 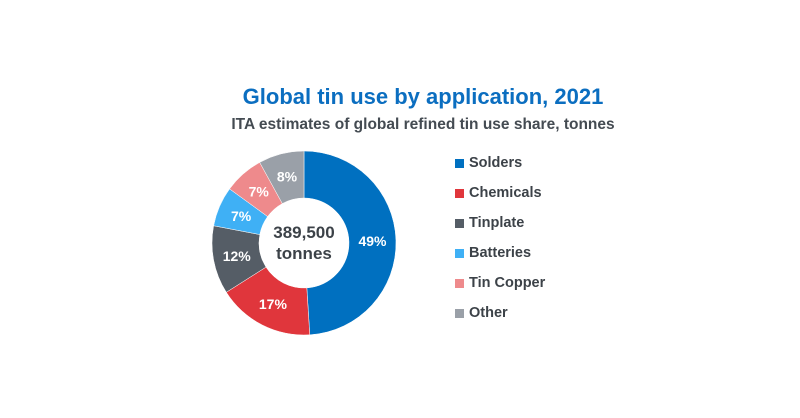 I want to click on legend-label: Solders, so click(x=496, y=163).